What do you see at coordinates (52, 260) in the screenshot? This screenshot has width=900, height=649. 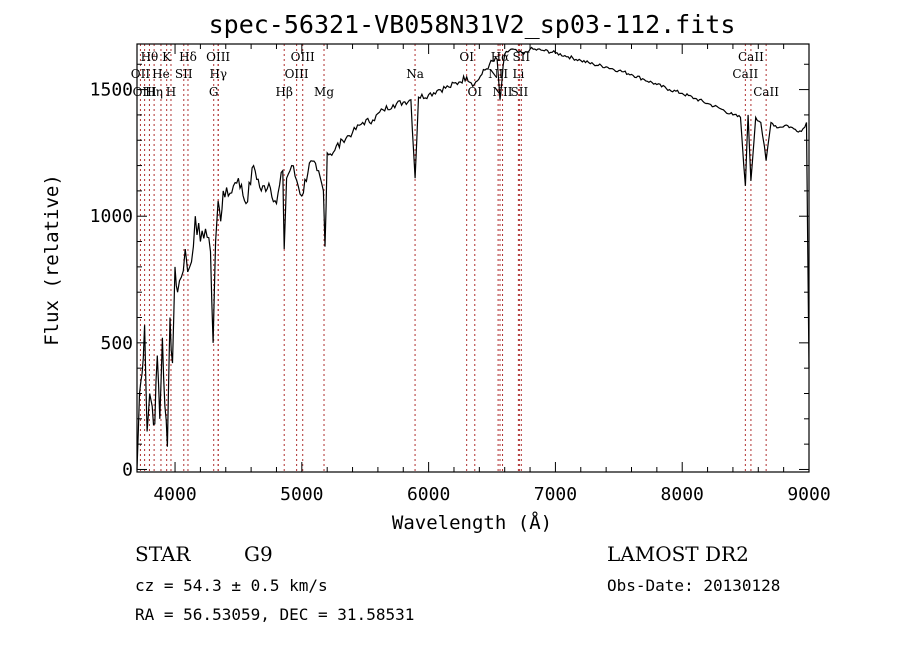 I see `y-axis-label: Flux (relative)` at bounding box center [52, 260].